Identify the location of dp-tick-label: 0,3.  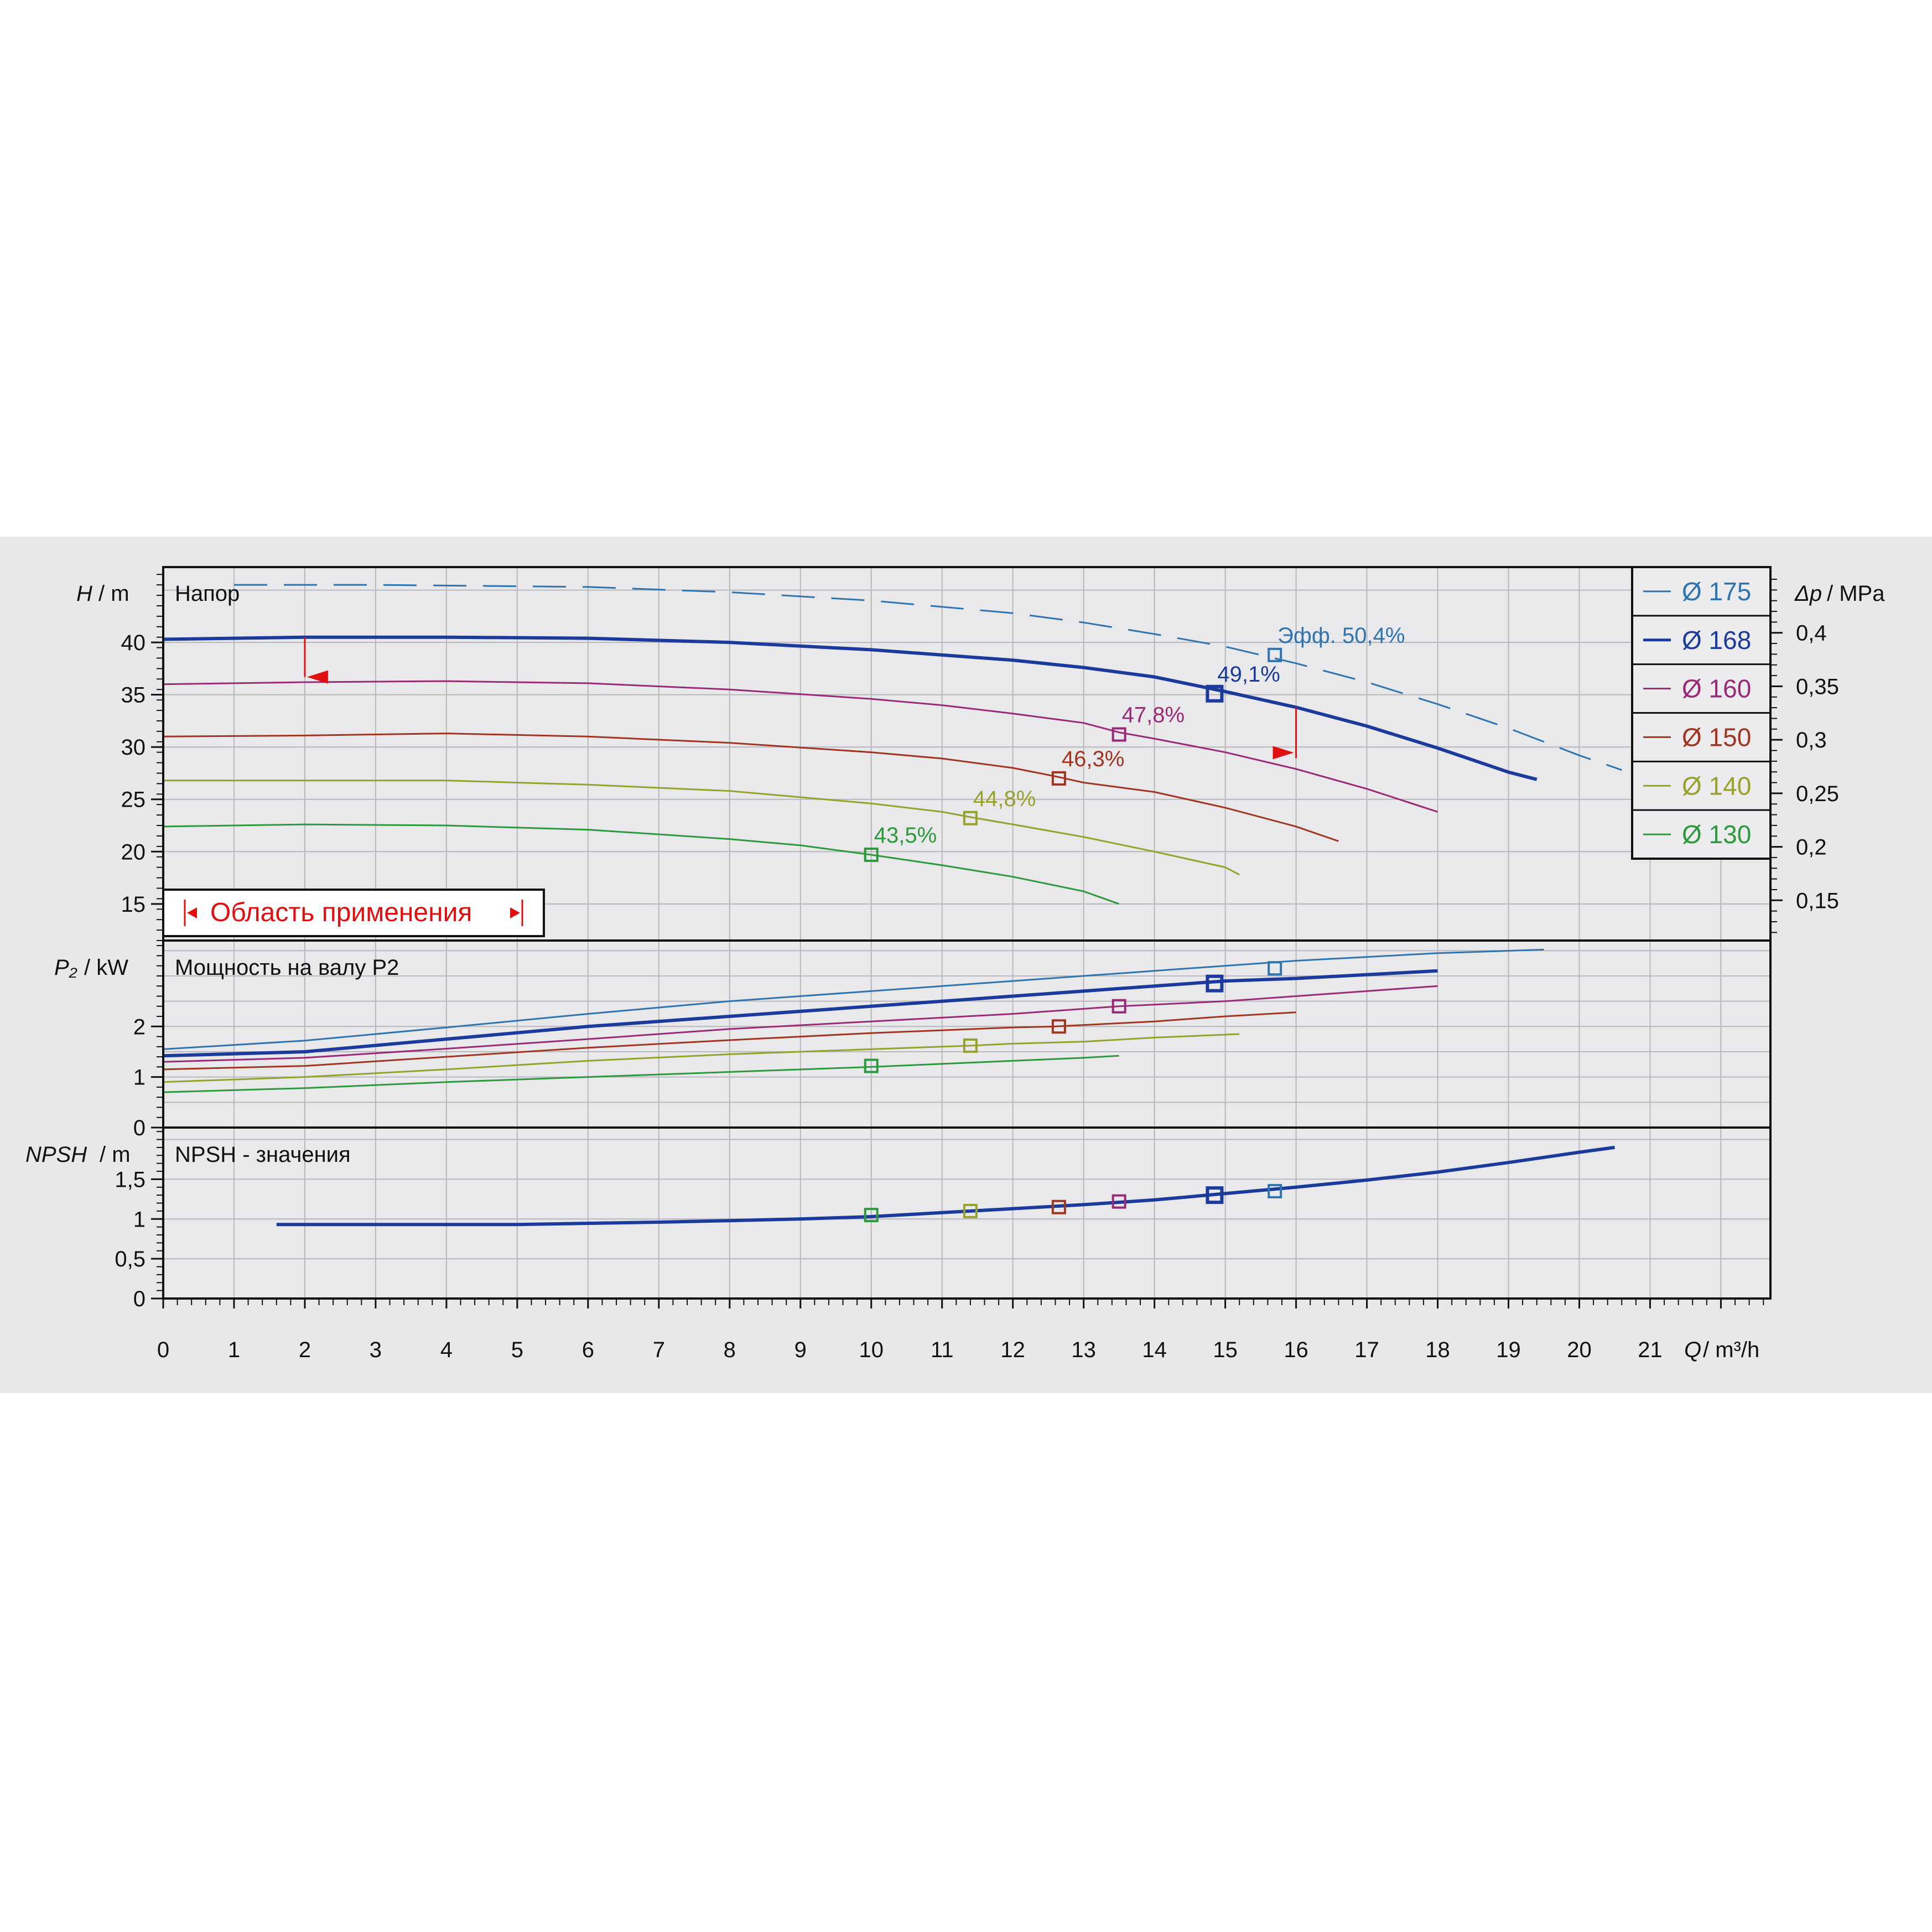
(1812, 740).